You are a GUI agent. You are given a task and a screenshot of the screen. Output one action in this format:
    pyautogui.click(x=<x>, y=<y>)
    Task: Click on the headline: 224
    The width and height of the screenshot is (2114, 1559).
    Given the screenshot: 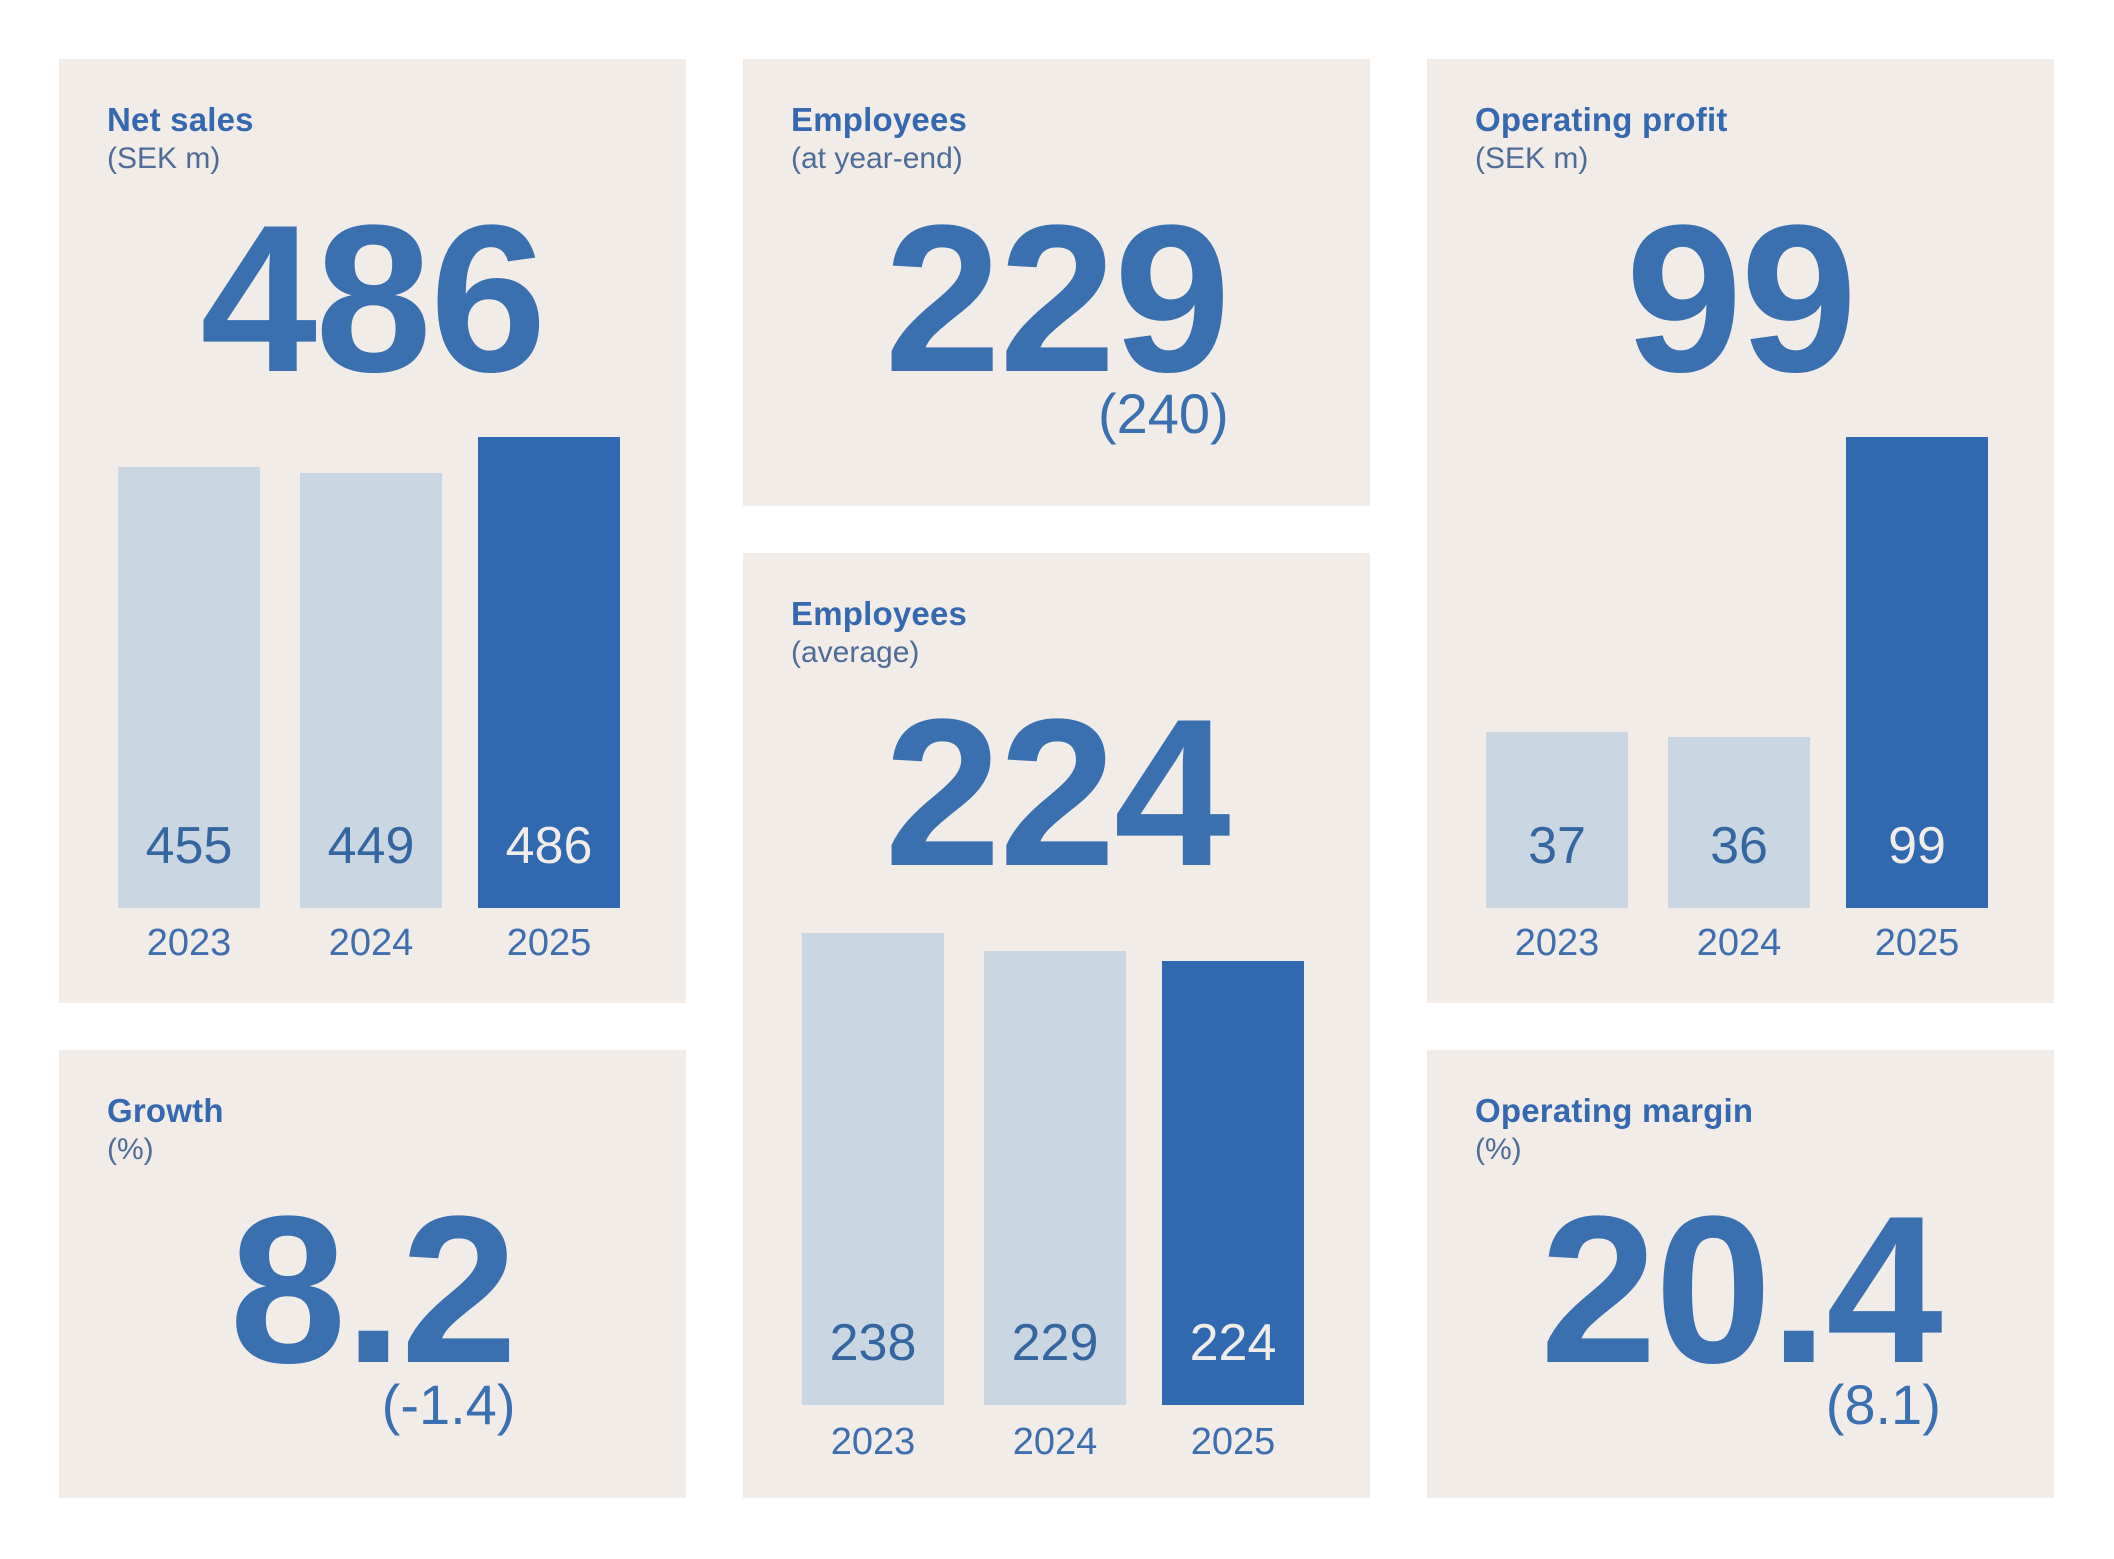 What is the action you would take?
    pyautogui.click(x=1056, y=793)
    